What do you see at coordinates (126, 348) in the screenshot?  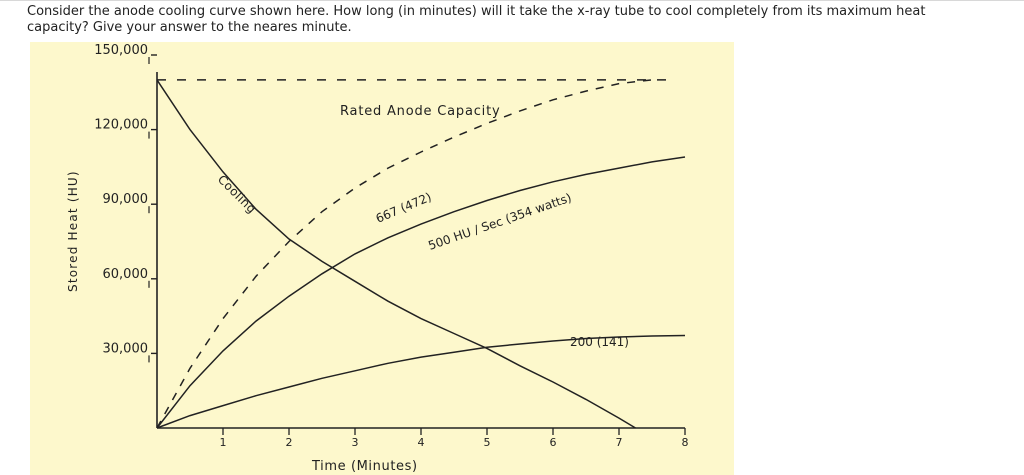 I see `y-tick-label: 30,000` at bounding box center [126, 348].